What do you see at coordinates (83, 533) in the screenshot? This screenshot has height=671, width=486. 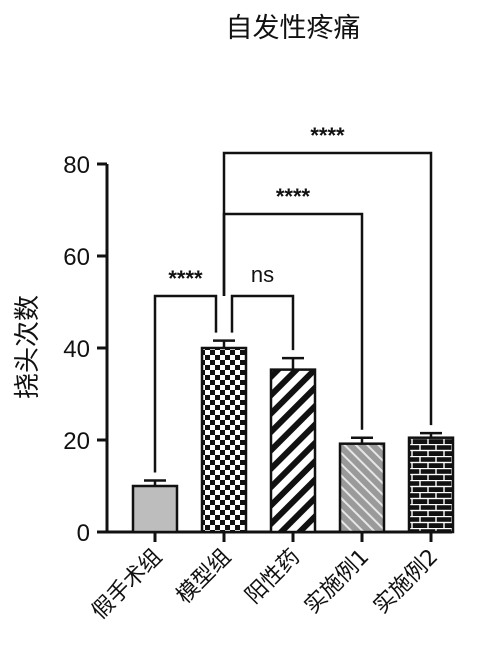 I see `y-tick-label: 0` at bounding box center [83, 533].